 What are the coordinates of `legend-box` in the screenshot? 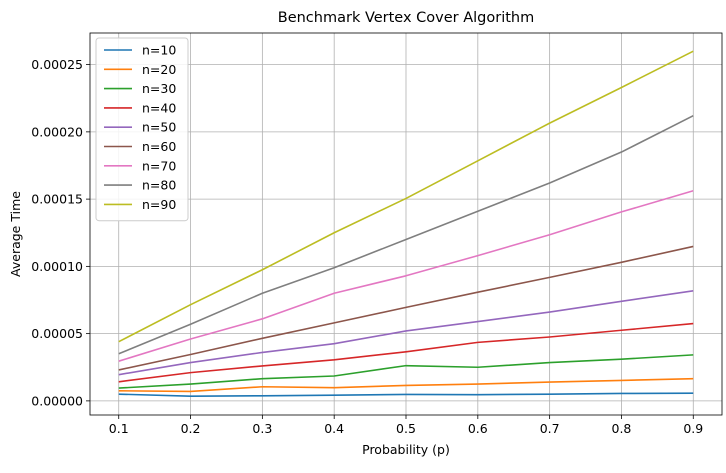 It's located at (142, 129).